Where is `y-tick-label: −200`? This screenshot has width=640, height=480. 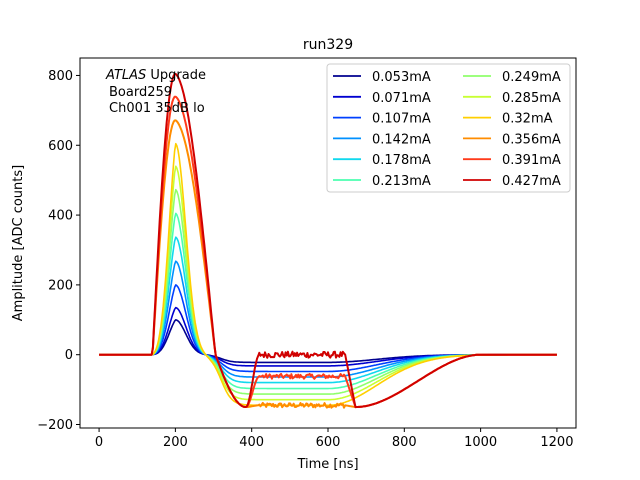
y-tick-label: −200 is located at coordinates (55, 425).